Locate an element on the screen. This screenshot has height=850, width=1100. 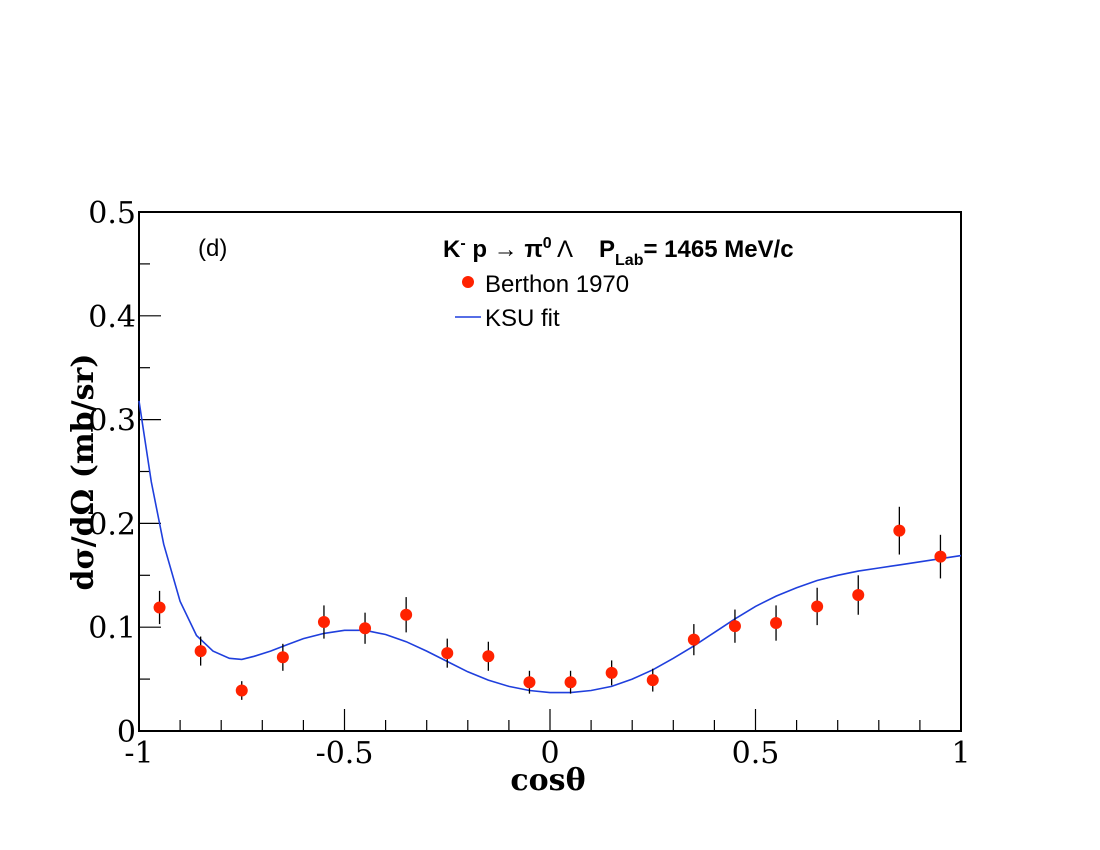
plab-sub: Lab is located at coordinates (629, 260).